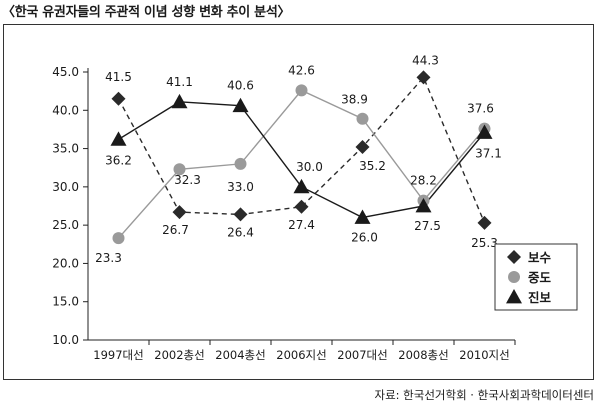  I want to click on x-tick-label: 2002총선, so click(179, 355).